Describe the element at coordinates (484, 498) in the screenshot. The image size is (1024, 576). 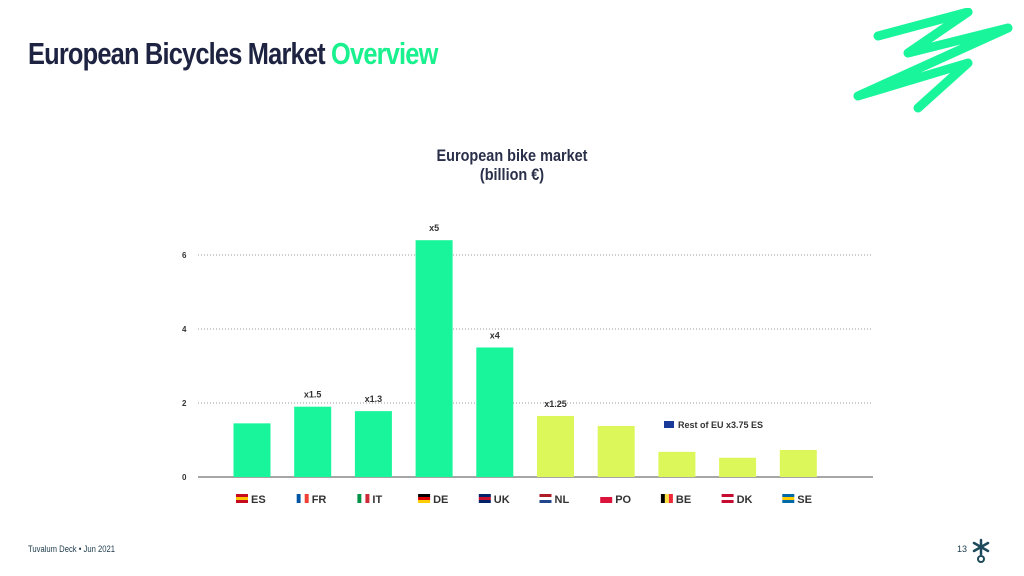
I see `uk-flag-icon` at that location.